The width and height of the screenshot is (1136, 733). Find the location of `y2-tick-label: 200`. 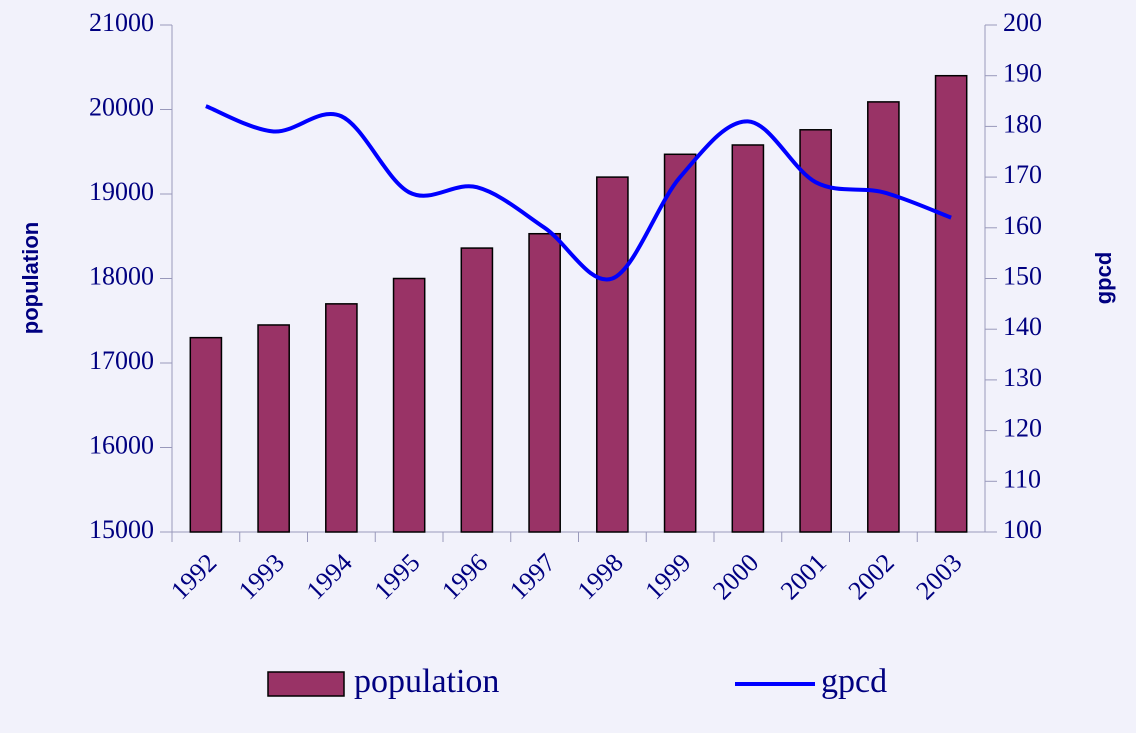

y2-tick-label: 200 is located at coordinates (1022, 22).